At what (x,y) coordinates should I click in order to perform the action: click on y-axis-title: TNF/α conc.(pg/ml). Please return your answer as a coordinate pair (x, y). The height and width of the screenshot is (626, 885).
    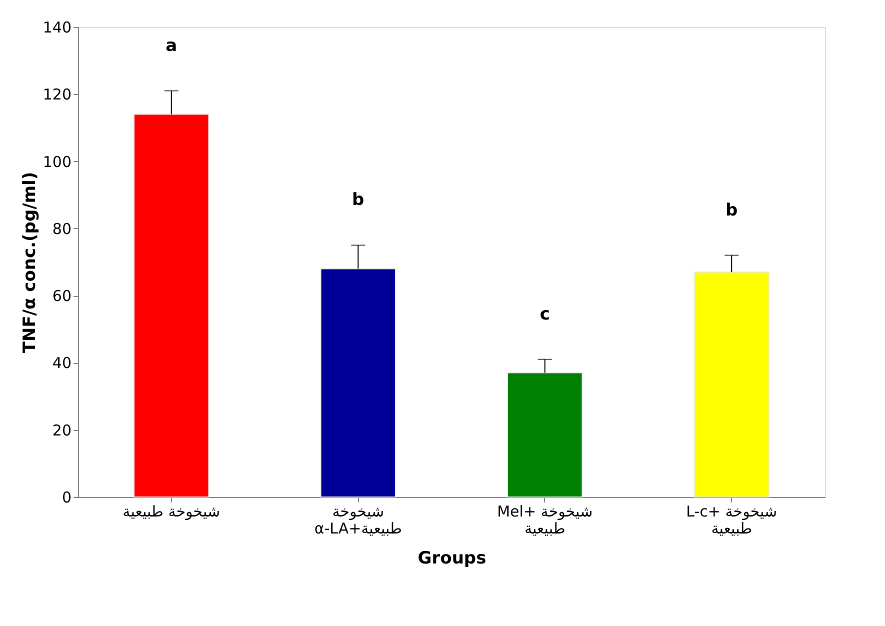
    Looking at the image, I should click on (30, 263).